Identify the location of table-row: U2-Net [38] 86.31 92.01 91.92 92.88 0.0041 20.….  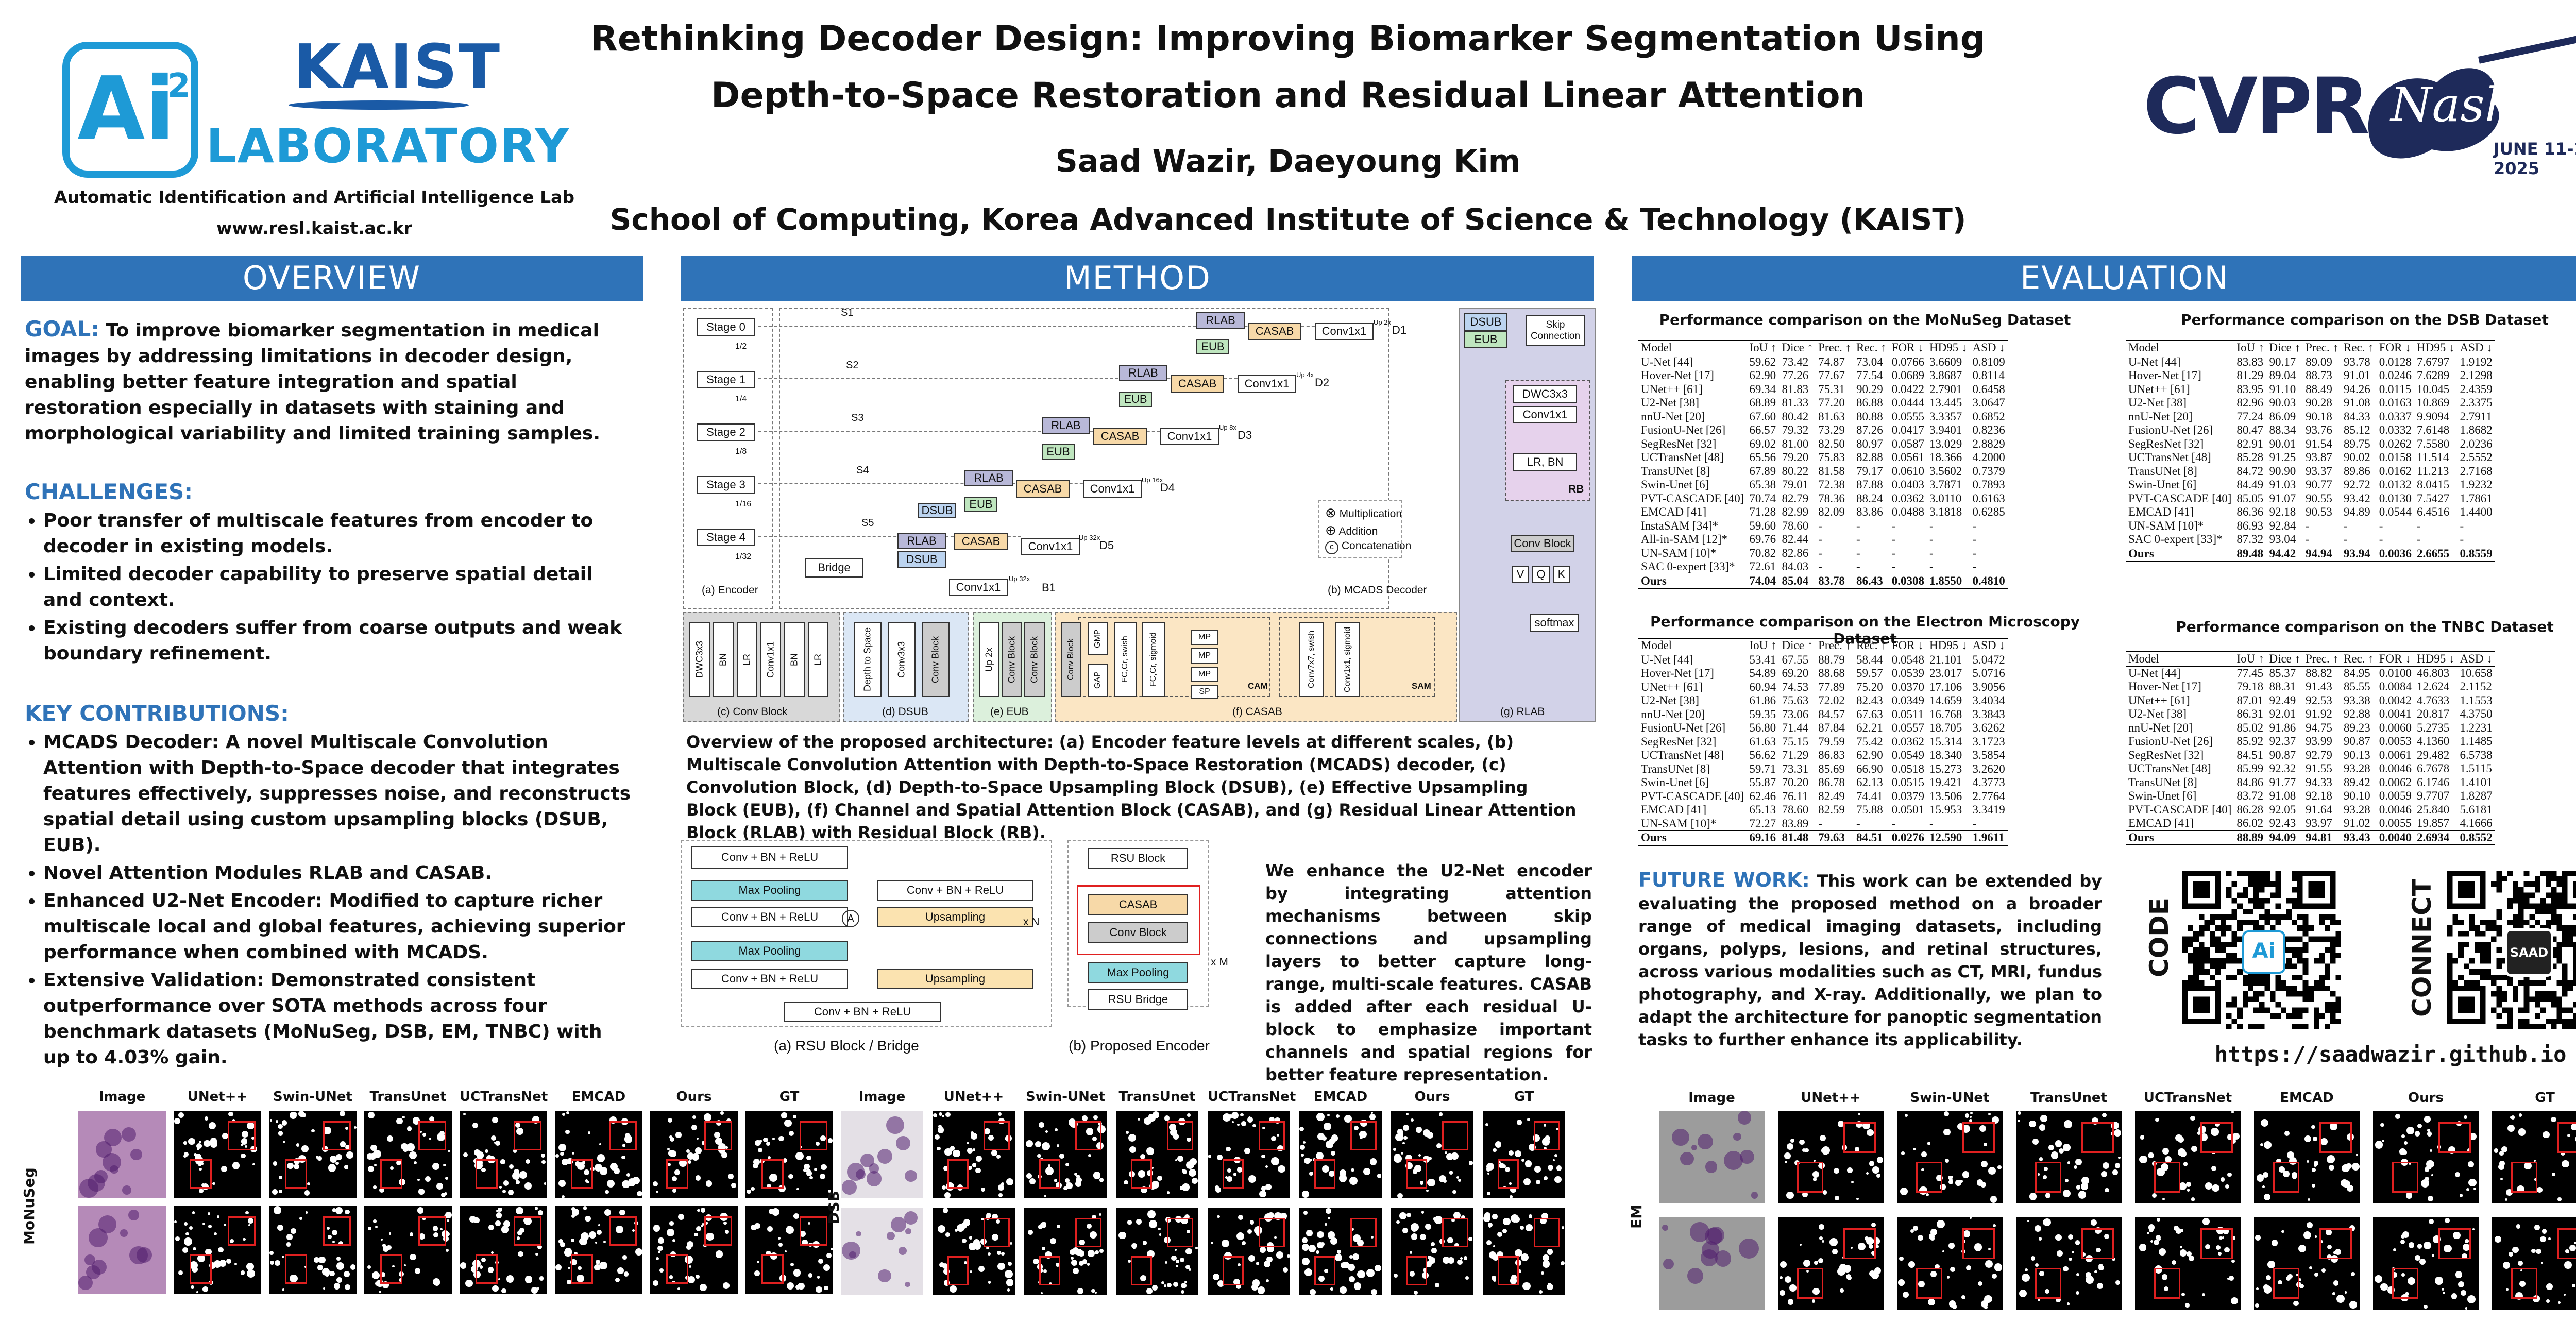
(2310, 714).